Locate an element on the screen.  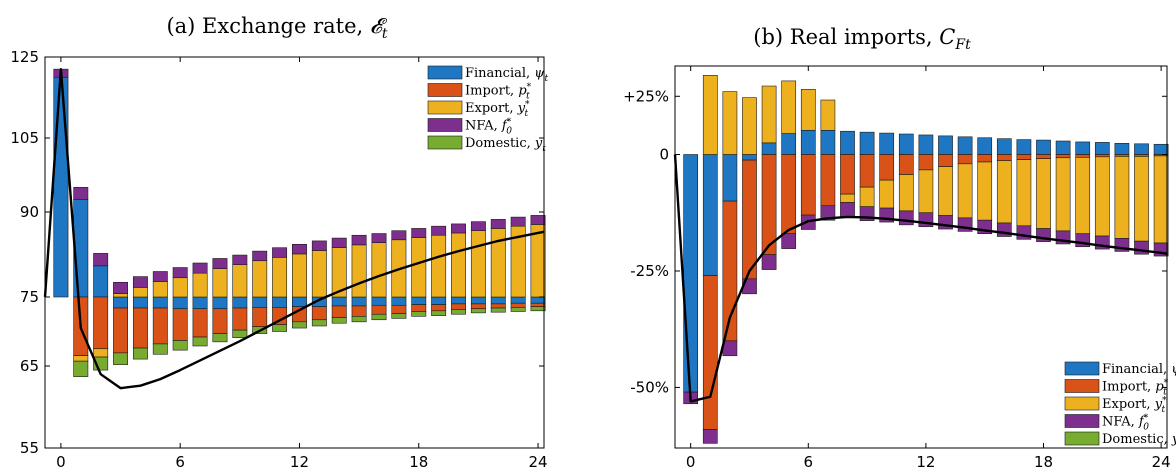
legend-swatch-nfa is located at coordinates (1082, 421).